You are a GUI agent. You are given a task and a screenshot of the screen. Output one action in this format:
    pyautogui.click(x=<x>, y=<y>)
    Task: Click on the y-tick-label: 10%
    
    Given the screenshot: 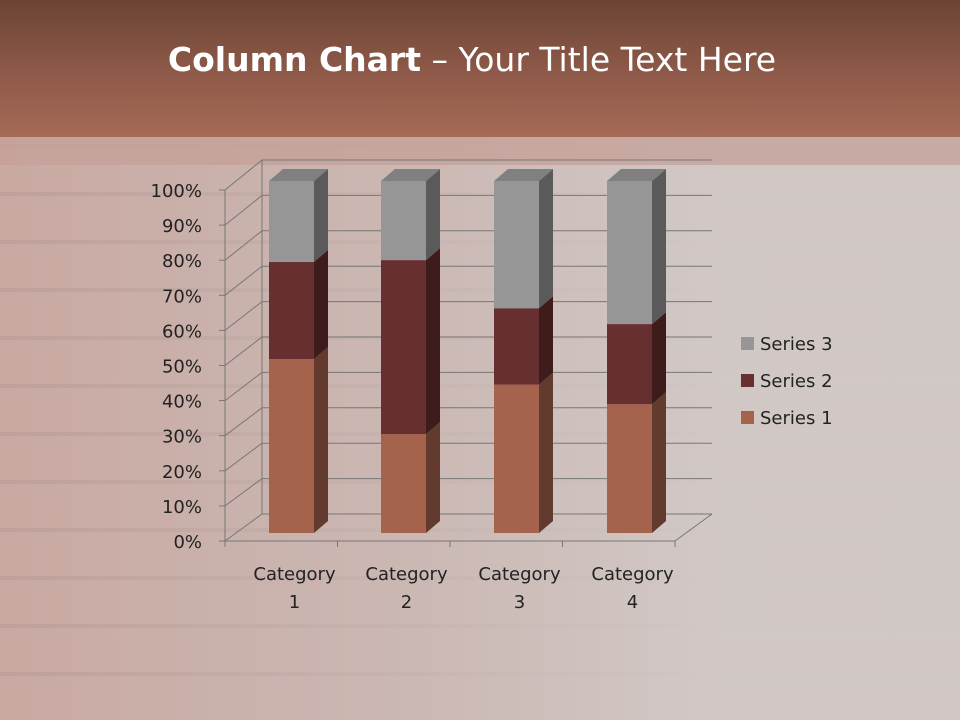 What is the action you would take?
    pyautogui.click(x=182, y=507)
    